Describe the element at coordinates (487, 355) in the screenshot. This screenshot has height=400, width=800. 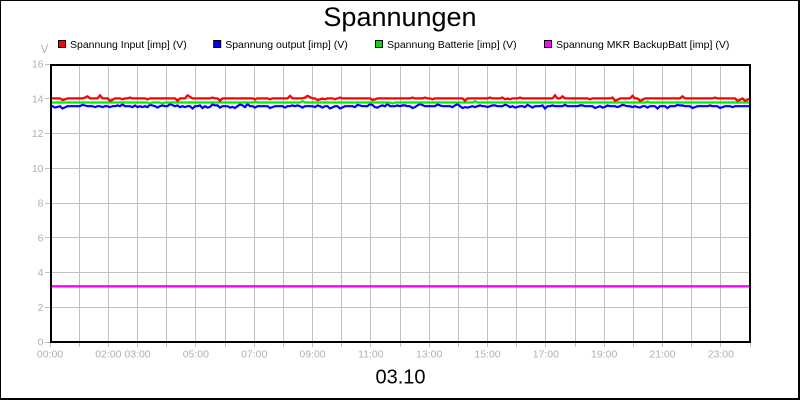
I see `svg-text: 15:00` at that location.